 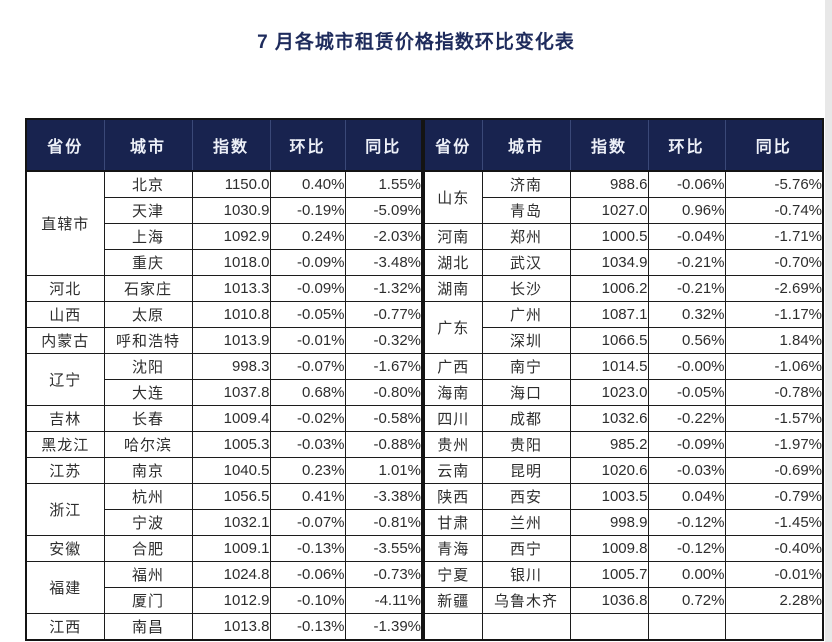 What do you see at coordinates (148, 574) in the screenshot?
I see `city-cell: 福州` at bounding box center [148, 574].